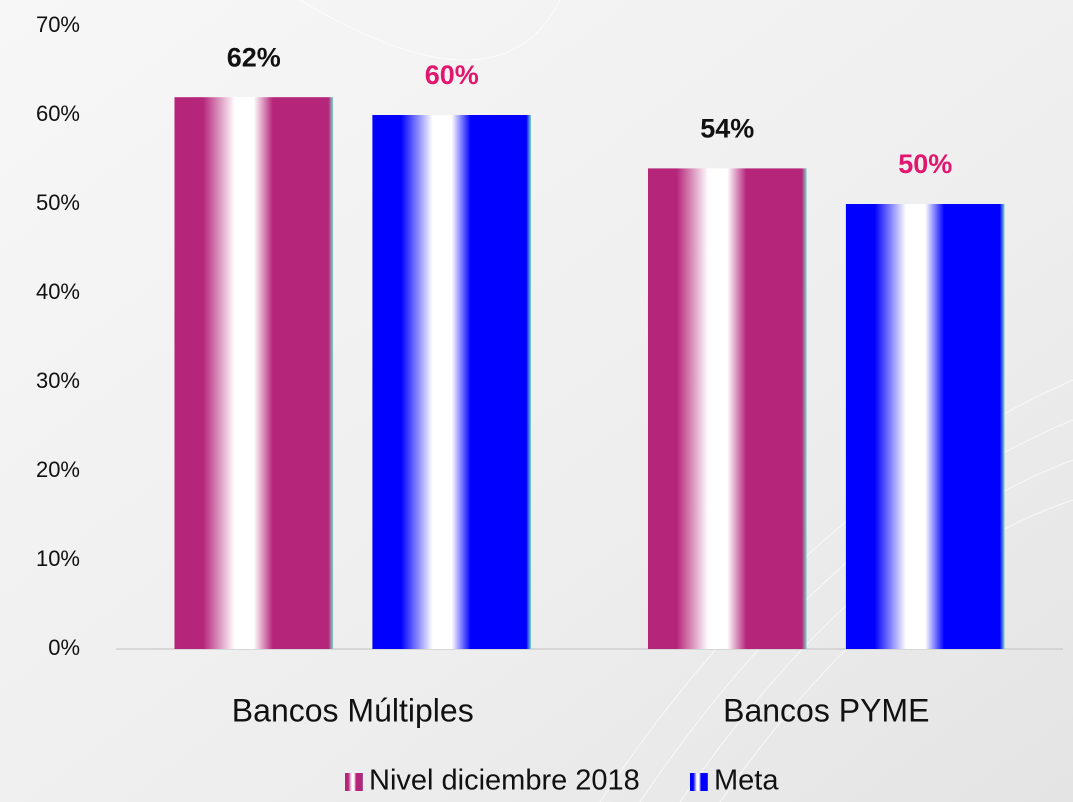  I want to click on y-tick-label: 50%, so click(58, 202).